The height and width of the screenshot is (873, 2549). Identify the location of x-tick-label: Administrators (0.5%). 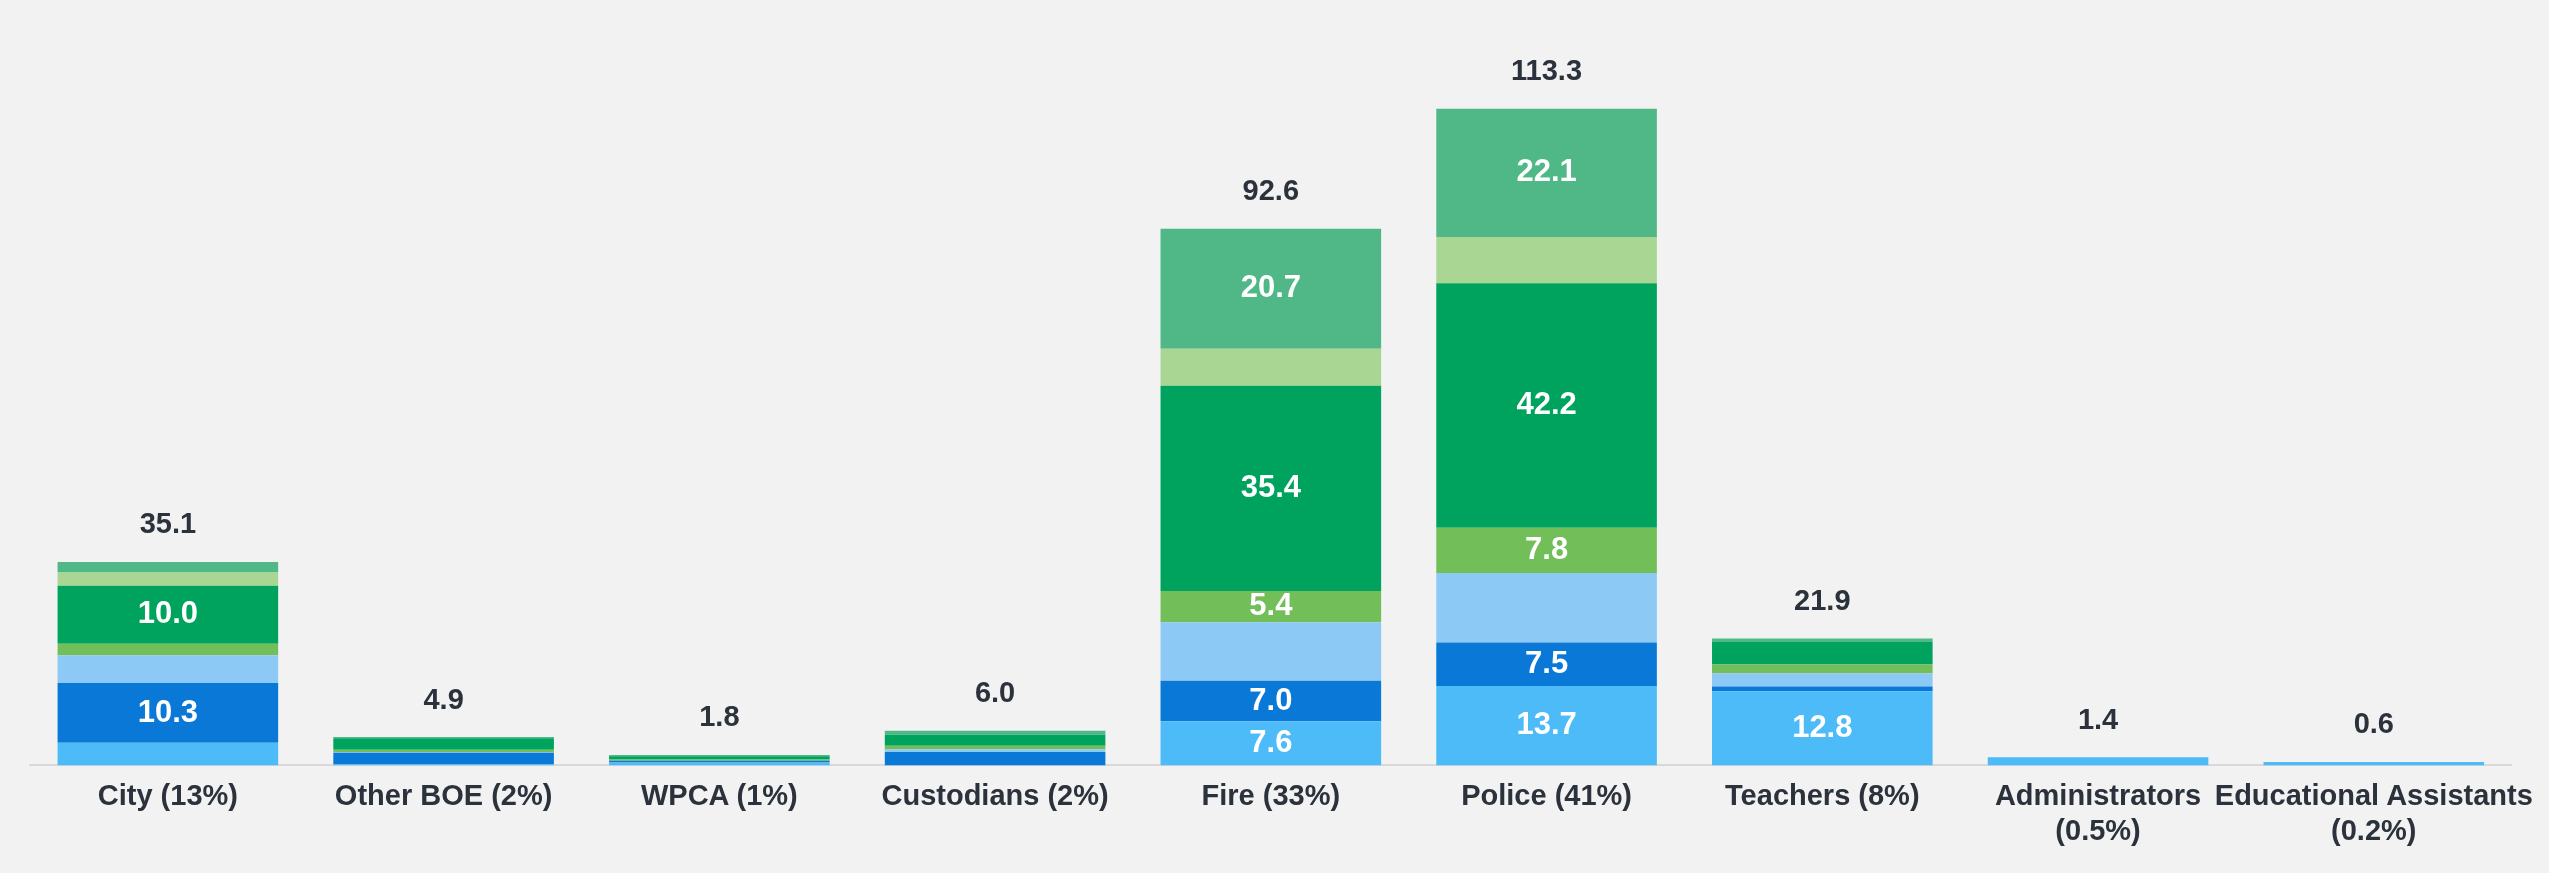
(2098, 812).